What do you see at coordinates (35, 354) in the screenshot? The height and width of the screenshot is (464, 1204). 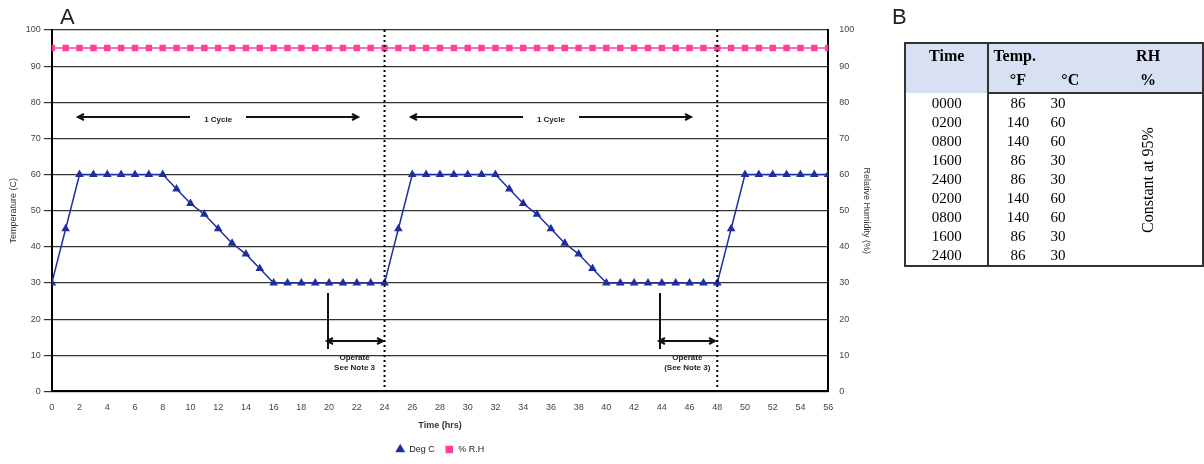 I see `y-tick-label: 10` at bounding box center [35, 354].